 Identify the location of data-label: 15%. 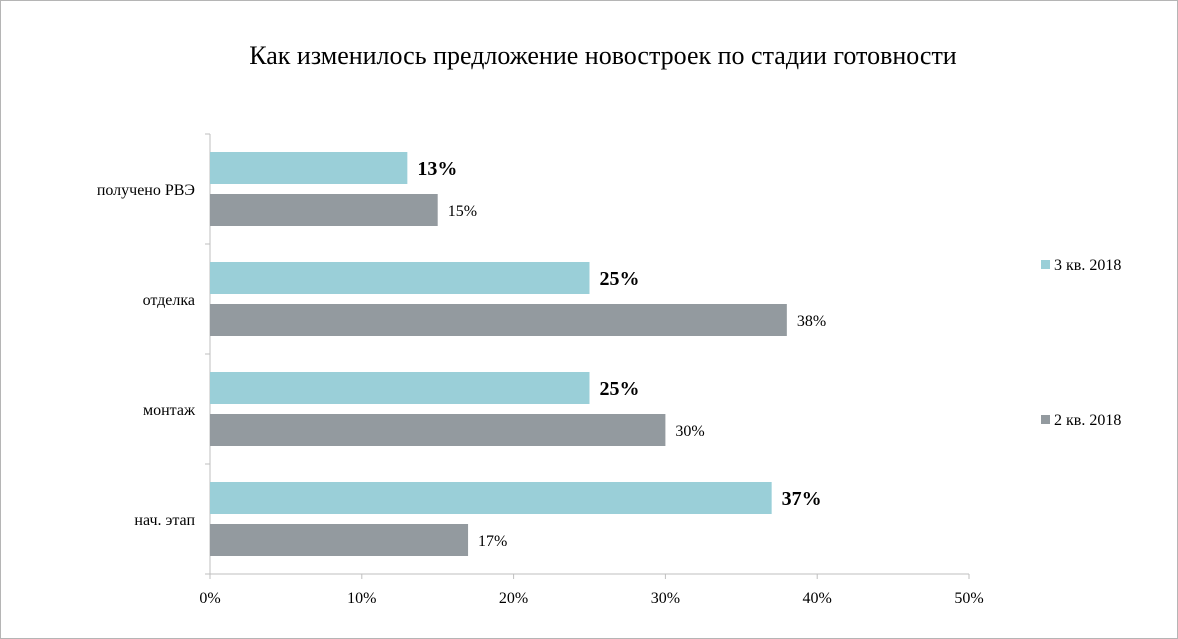
(462, 211).